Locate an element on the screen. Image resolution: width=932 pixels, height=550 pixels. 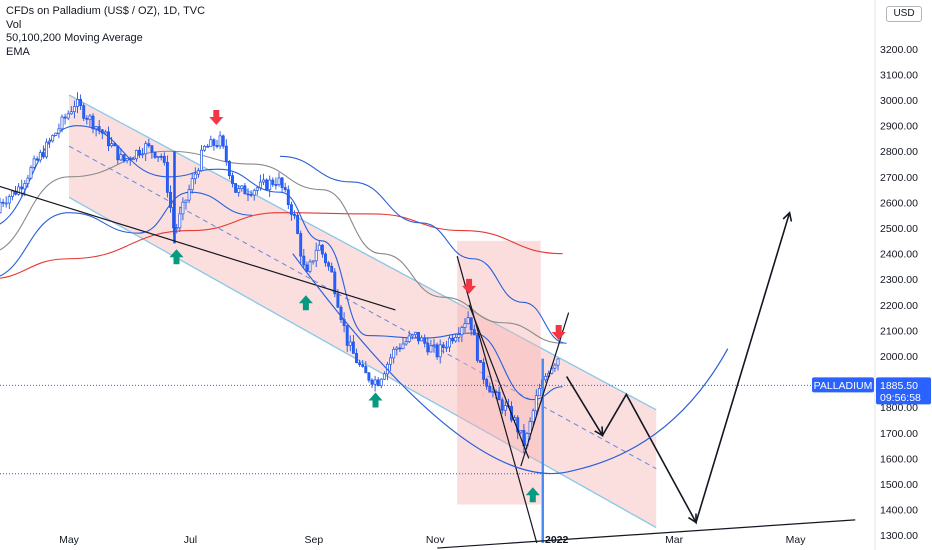
countdown-value: 09:56:58 is located at coordinates (900, 398).